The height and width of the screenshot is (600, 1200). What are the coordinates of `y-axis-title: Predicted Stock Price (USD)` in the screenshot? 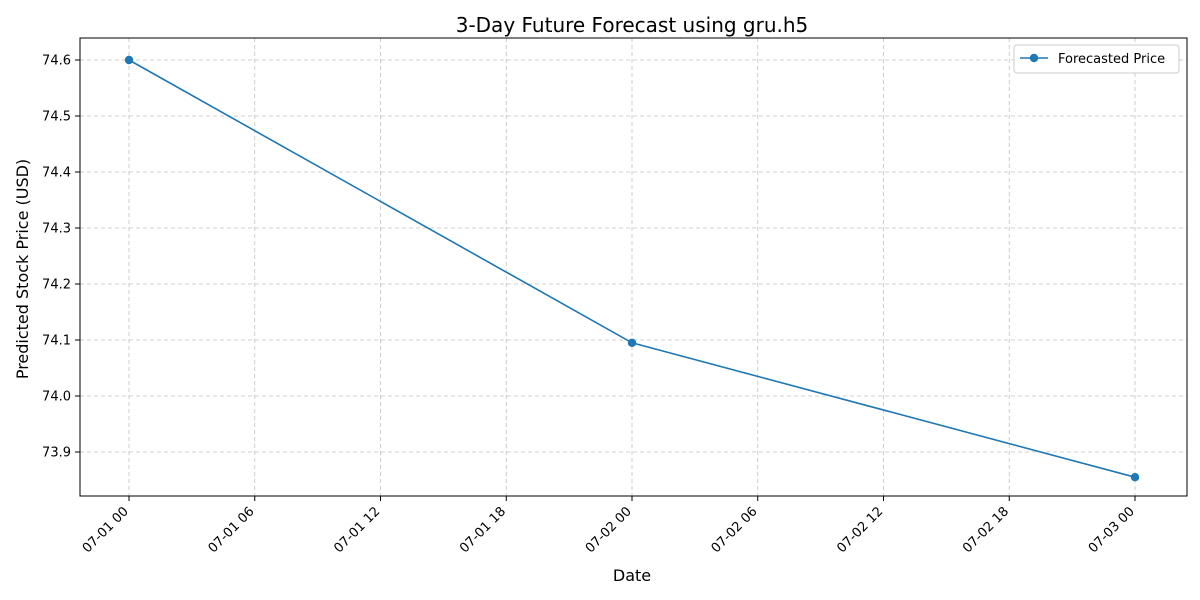 It's located at (22, 269).